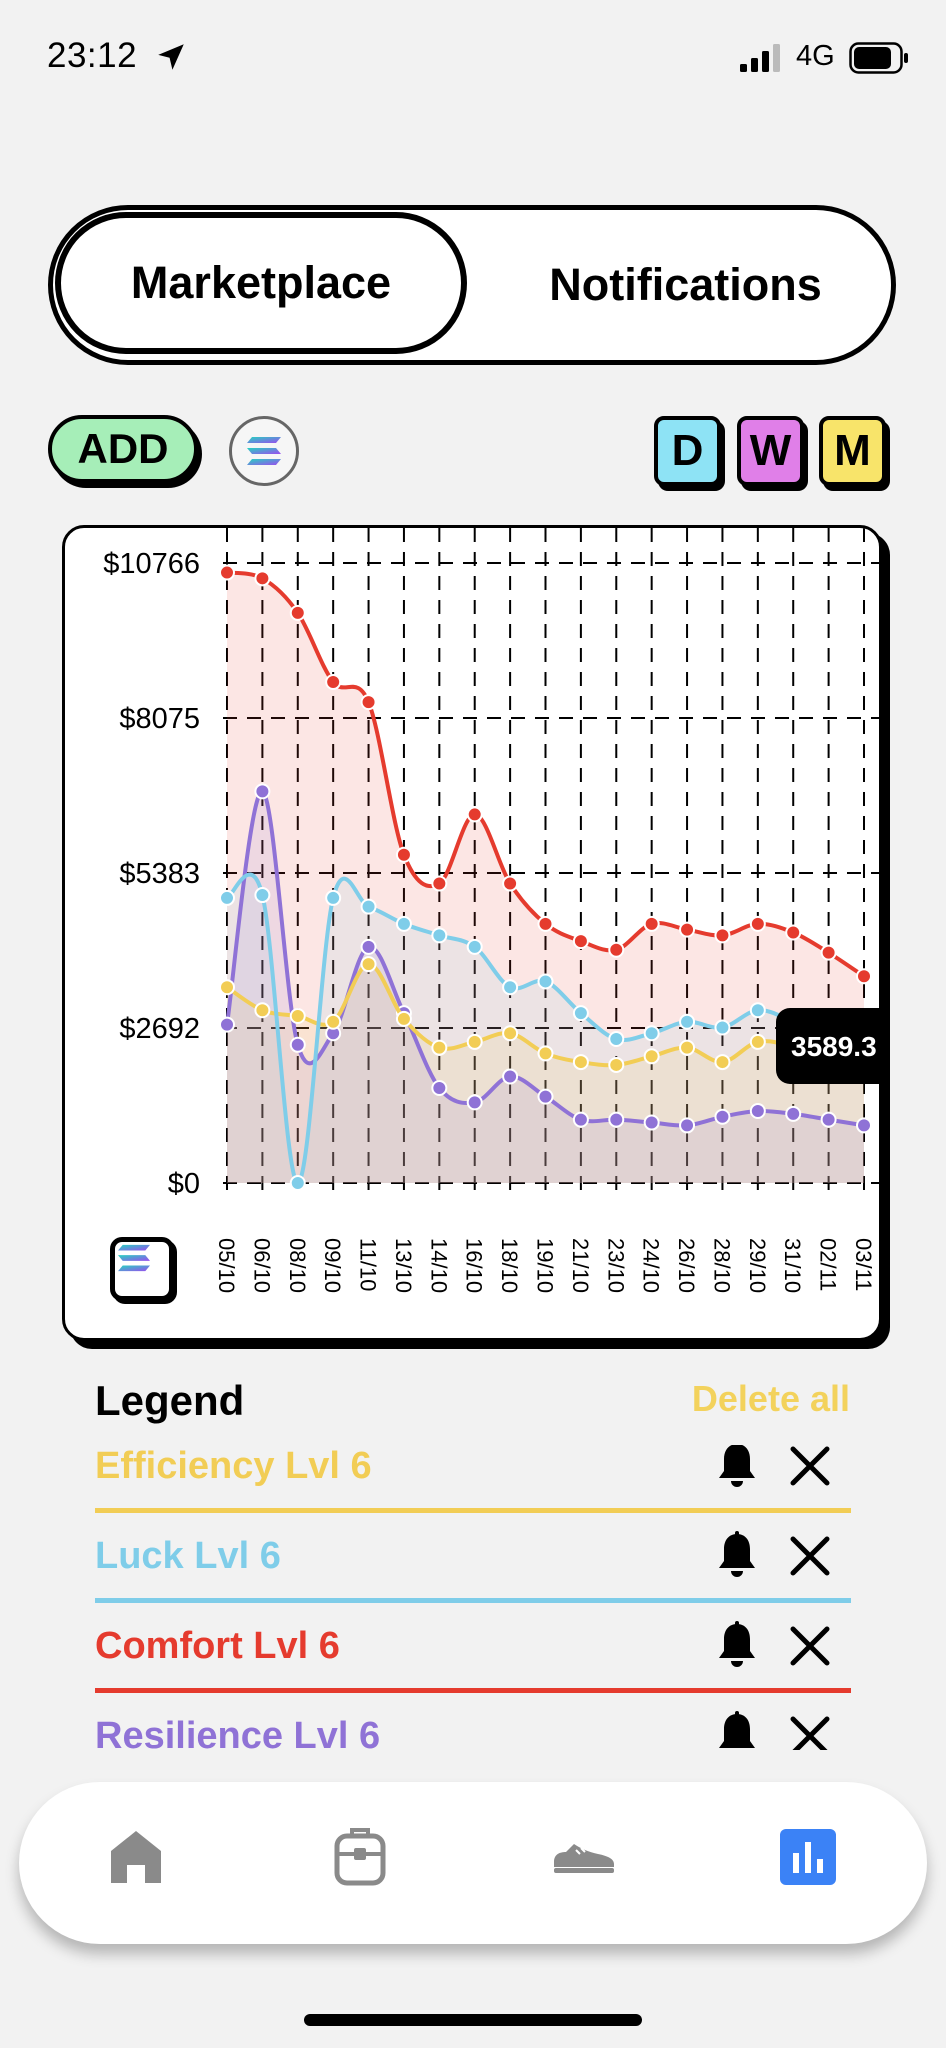 This screenshot has height=2048, width=946. What do you see at coordinates (136, 1857) in the screenshot?
I see `nav-home` at bounding box center [136, 1857].